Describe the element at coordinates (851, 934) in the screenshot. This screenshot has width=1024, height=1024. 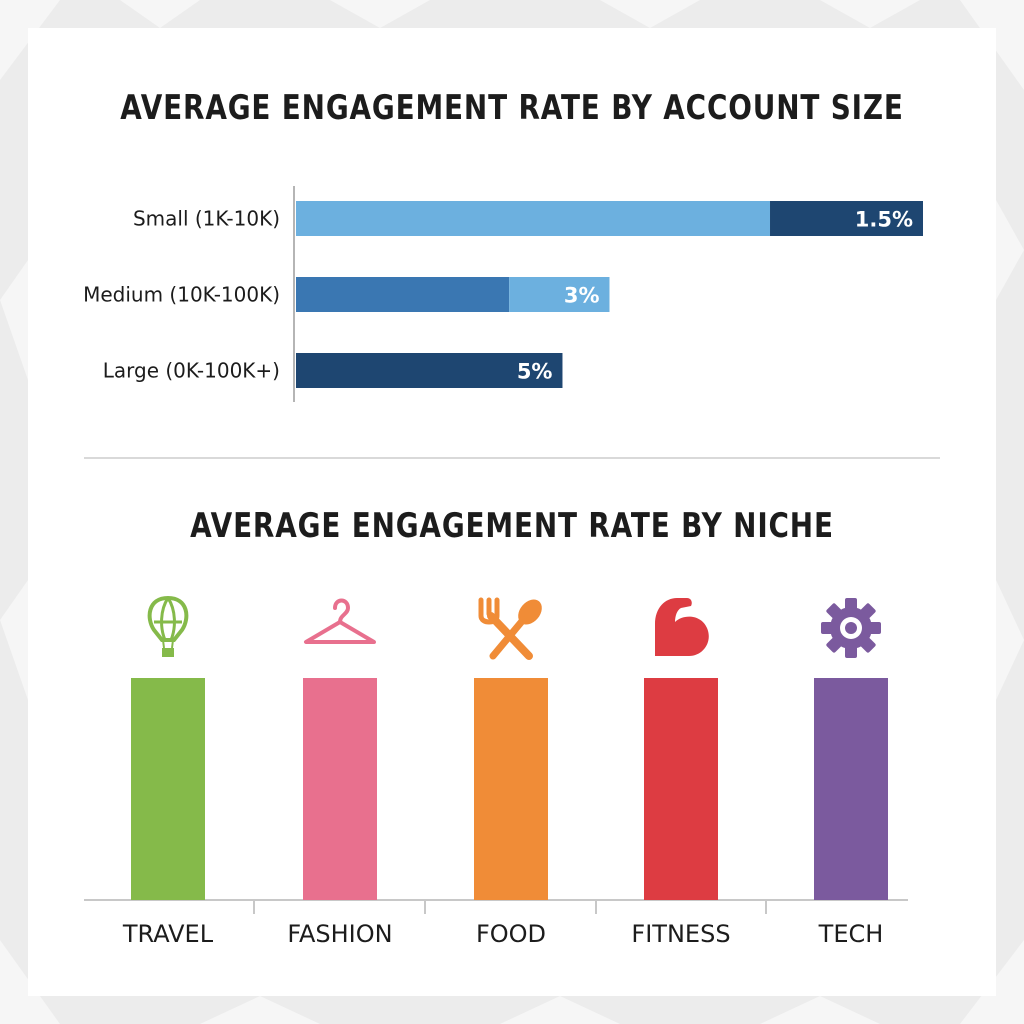
I see `category-label: TECH` at that location.